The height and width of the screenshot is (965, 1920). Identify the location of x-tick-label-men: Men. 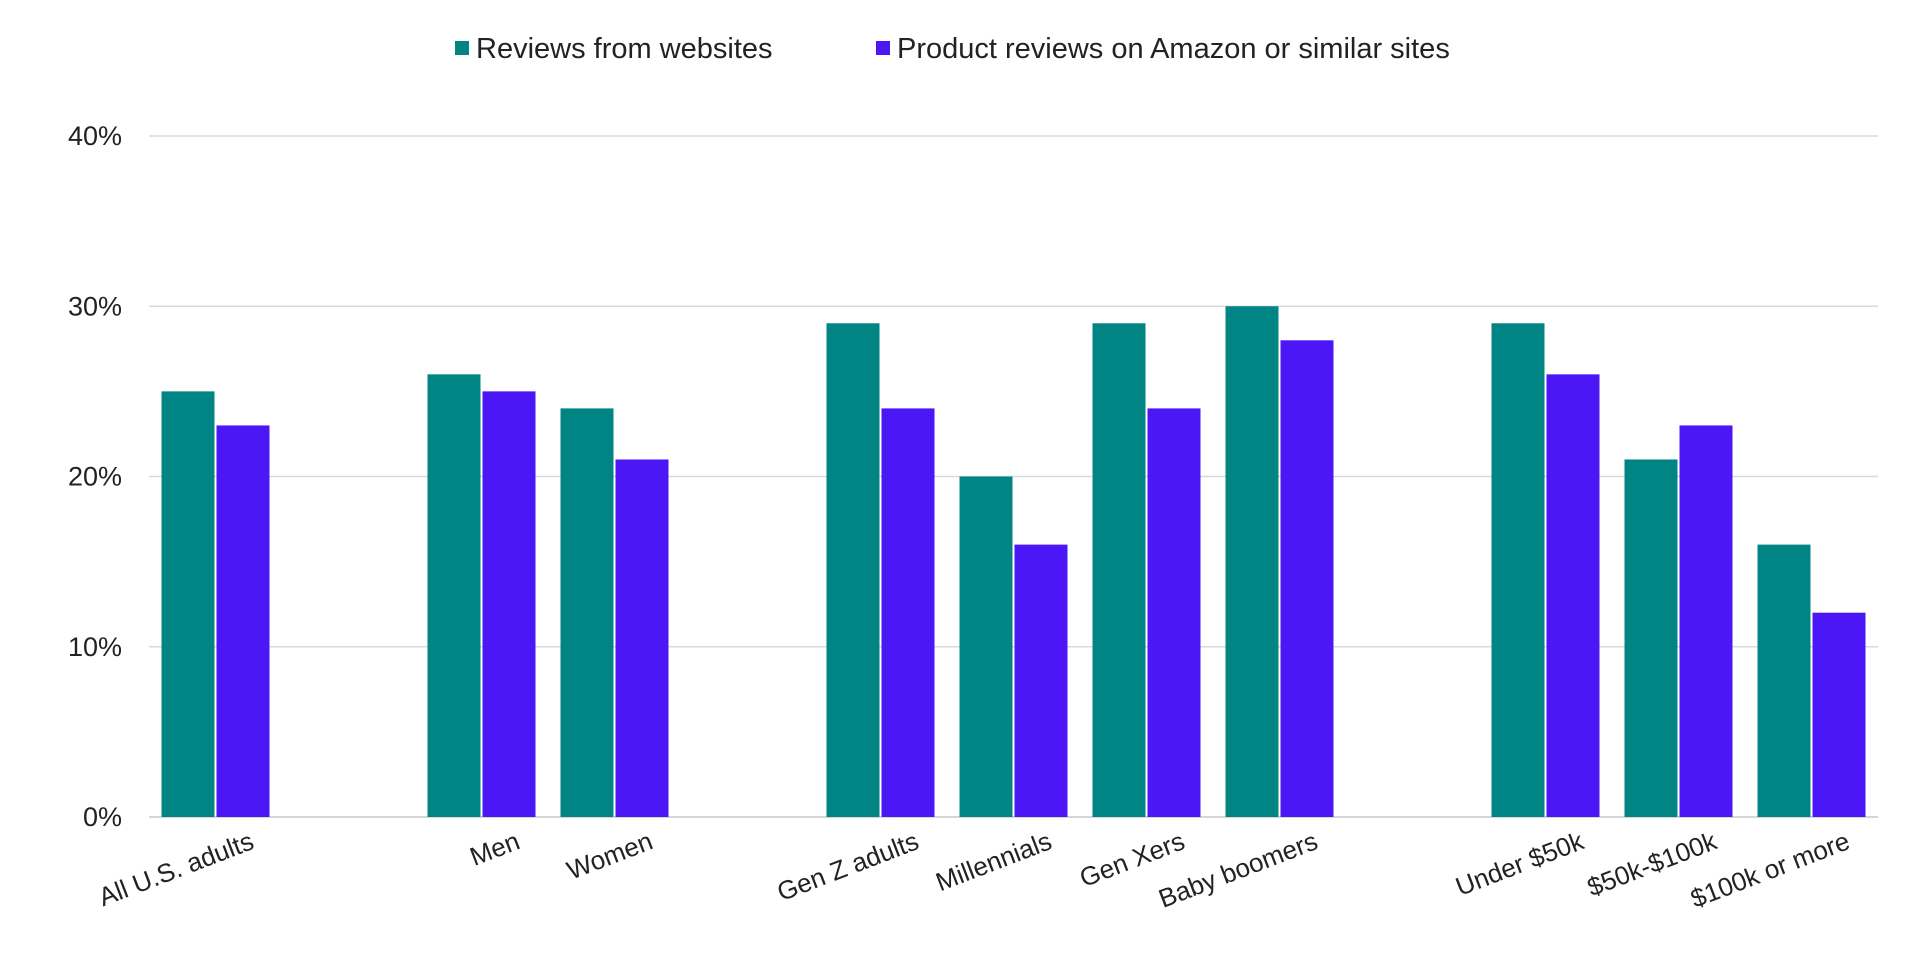
(495, 849).